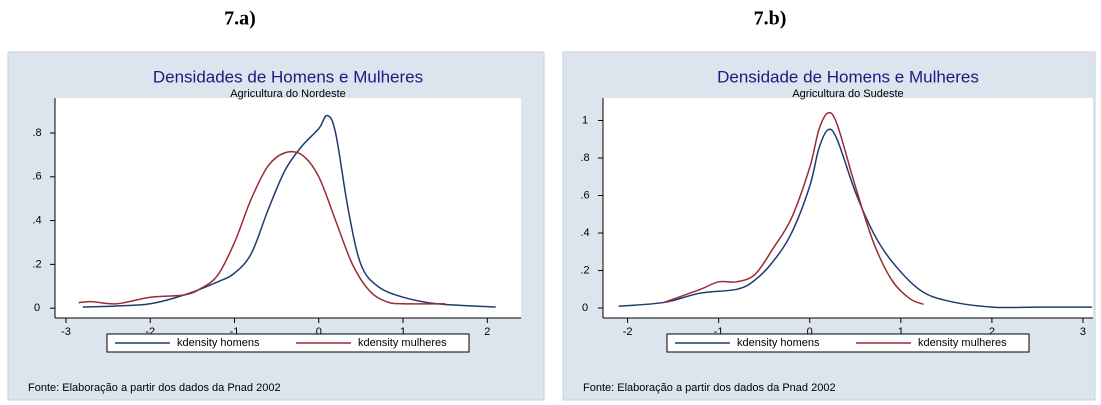  I want to click on panel-label: 7.b), so click(770, 19).